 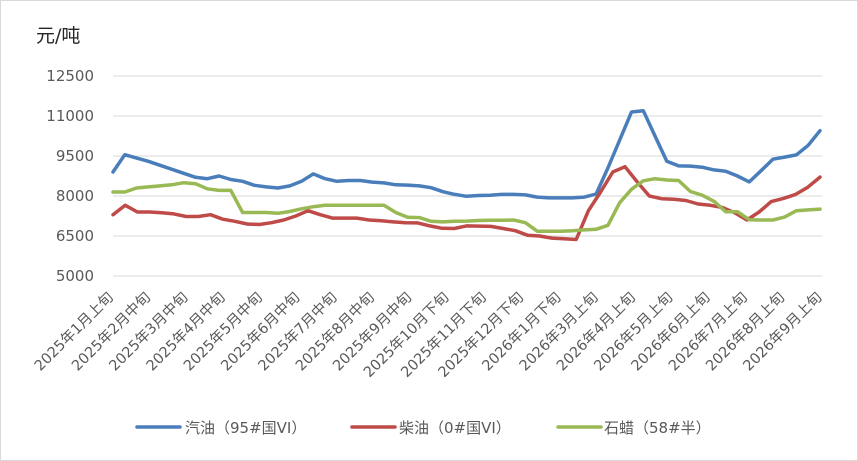 What do you see at coordinates (70, 116) in the screenshot?
I see `y-tick-label: 11000` at bounding box center [70, 116].